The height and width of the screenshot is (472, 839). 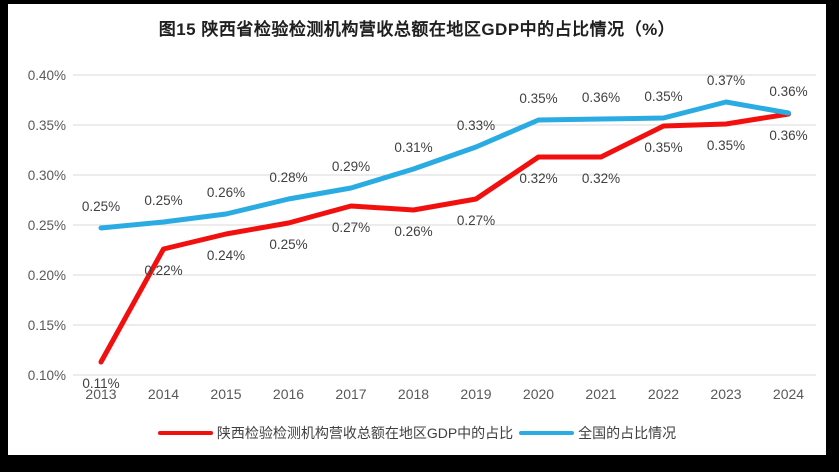 I want to click on legend-swatch-national-icon, so click(x=547, y=433).